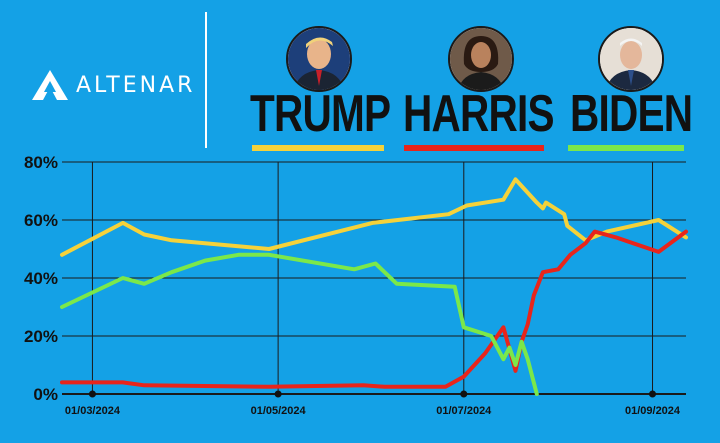 Image resolution: width=720 pixels, height=443 pixels. What do you see at coordinates (464, 411) in the screenshot?
I see `x-tick-label: 01/07/2024` at bounding box center [464, 411].